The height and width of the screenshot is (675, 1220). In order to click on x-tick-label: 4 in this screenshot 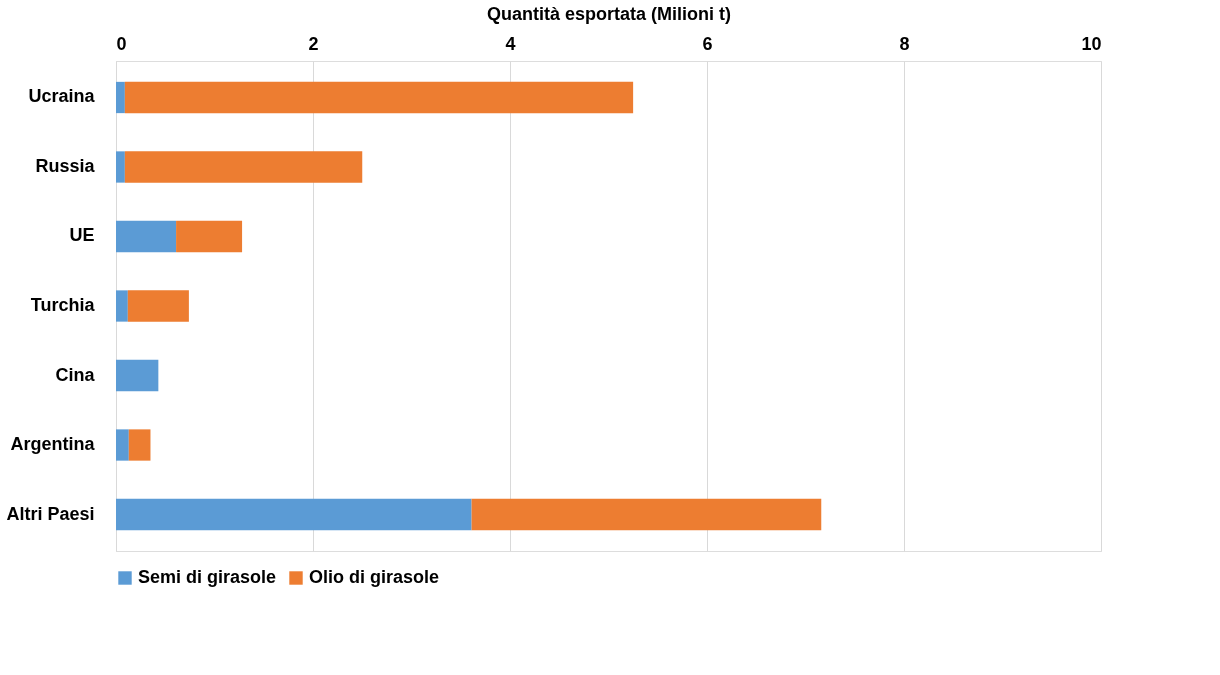, I will do `click(510, 43)`.